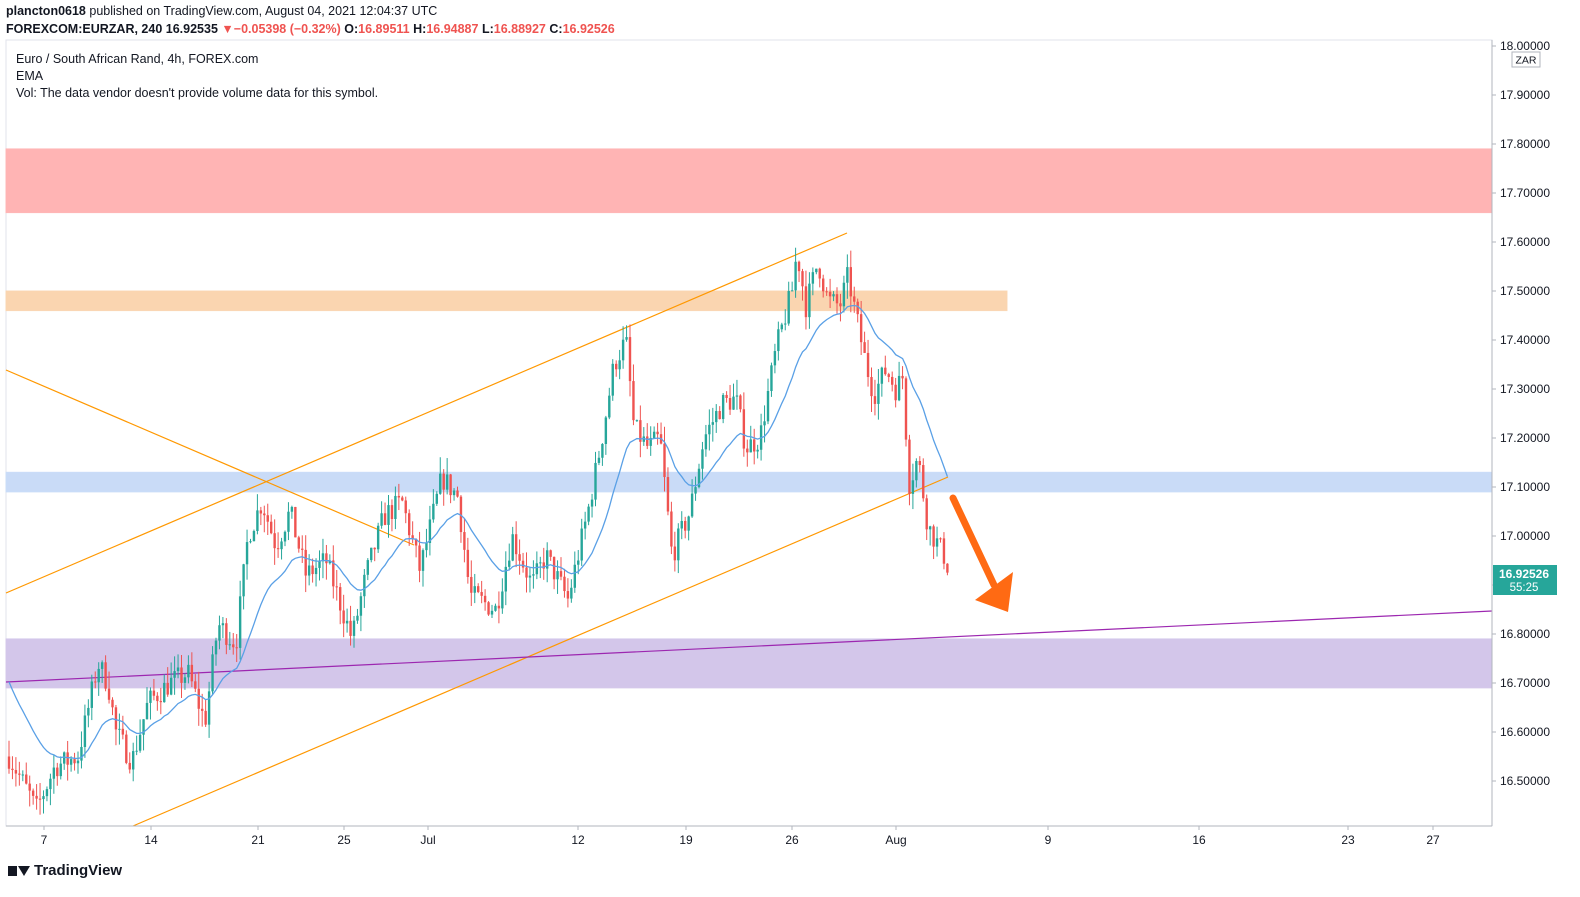 The width and height of the screenshot is (1580, 897). What do you see at coordinates (1525, 732) in the screenshot?
I see `price-tick-label: 16.60000` at bounding box center [1525, 732].